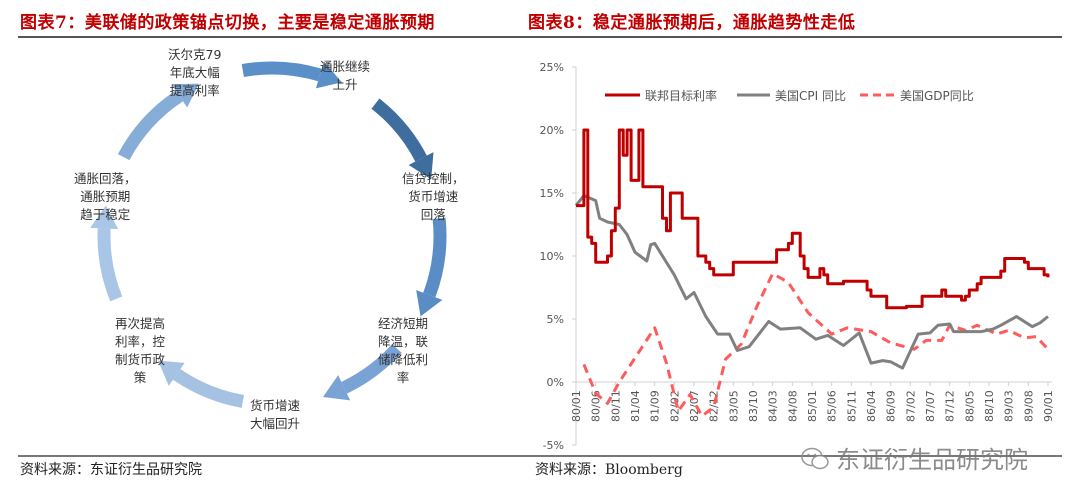  I want to click on x-tick-label: 86/04, so click(871, 406).